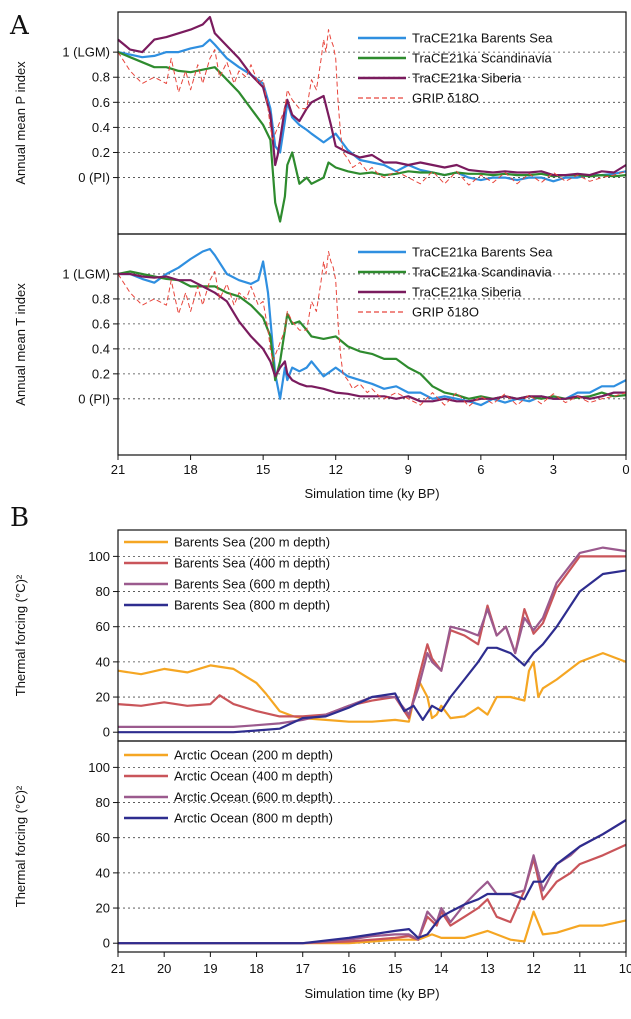 The width and height of the screenshot is (631, 1019). What do you see at coordinates (210, 968) in the screenshot?
I see `x-tick-label: 19` at bounding box center [210, 968].